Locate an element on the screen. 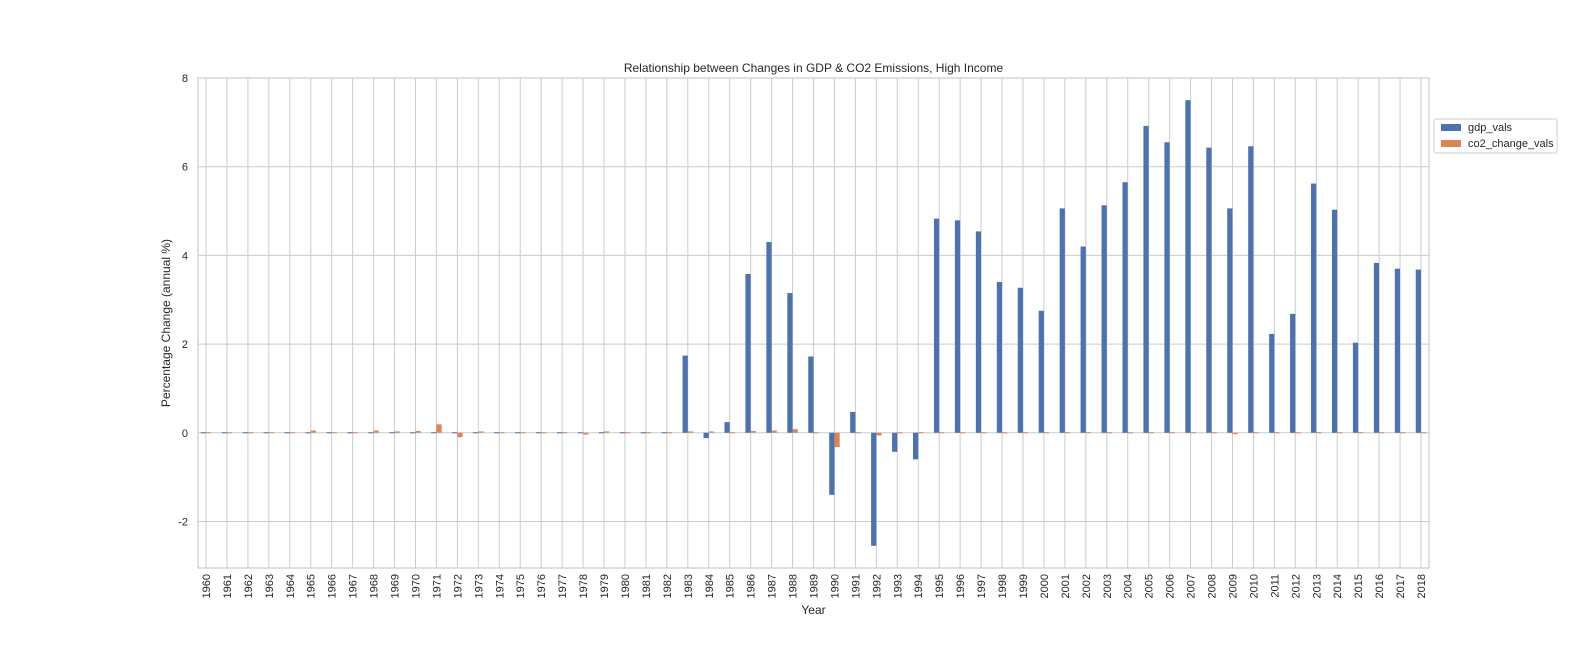 This screenshot has width=1584, height=648. x-tick-label: 2017 is located at coordinates (1401, 586).